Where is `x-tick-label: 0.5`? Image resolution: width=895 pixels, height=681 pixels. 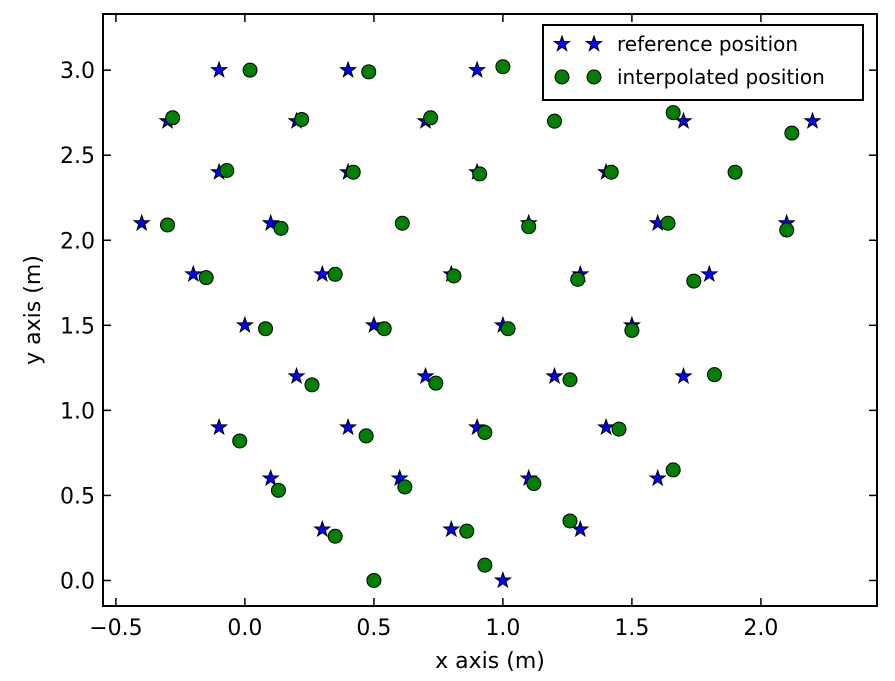 x-tick-label: 0.5 is located at coordinates (373, 628).